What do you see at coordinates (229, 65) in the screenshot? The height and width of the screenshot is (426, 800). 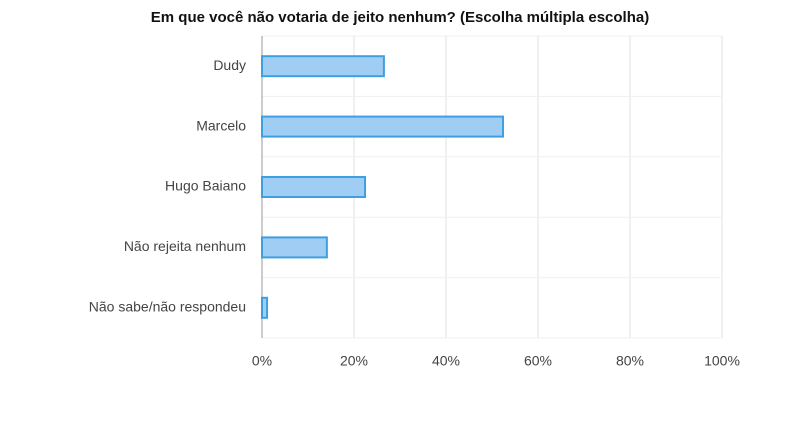 I see `y-tick-label: Dudy` at bounding box center [229, 65].